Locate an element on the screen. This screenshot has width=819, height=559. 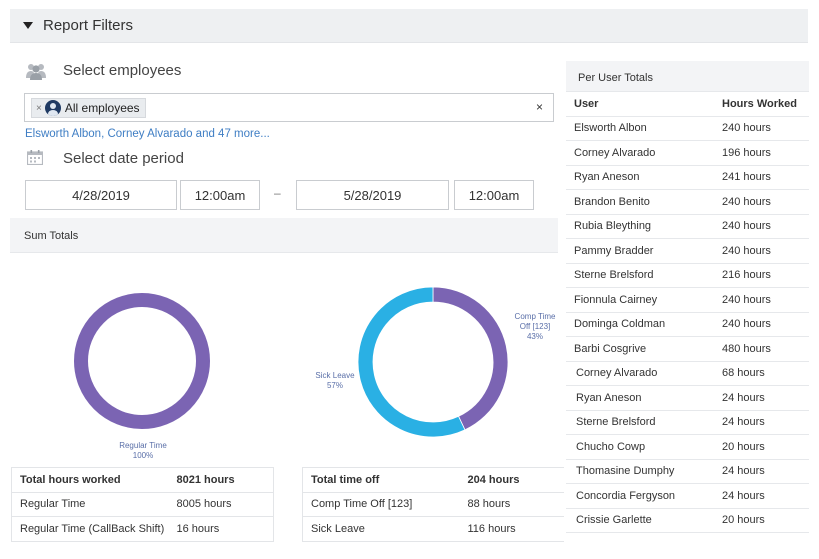
hours-worked: 20 hours is located at coordinates (743, 520).